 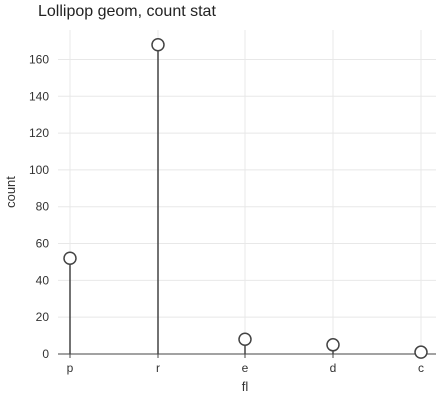 What do you see at coordinates (245, 368) in the screenshot?
I see `x-tick-label: e` at bounding box center [245, 368].